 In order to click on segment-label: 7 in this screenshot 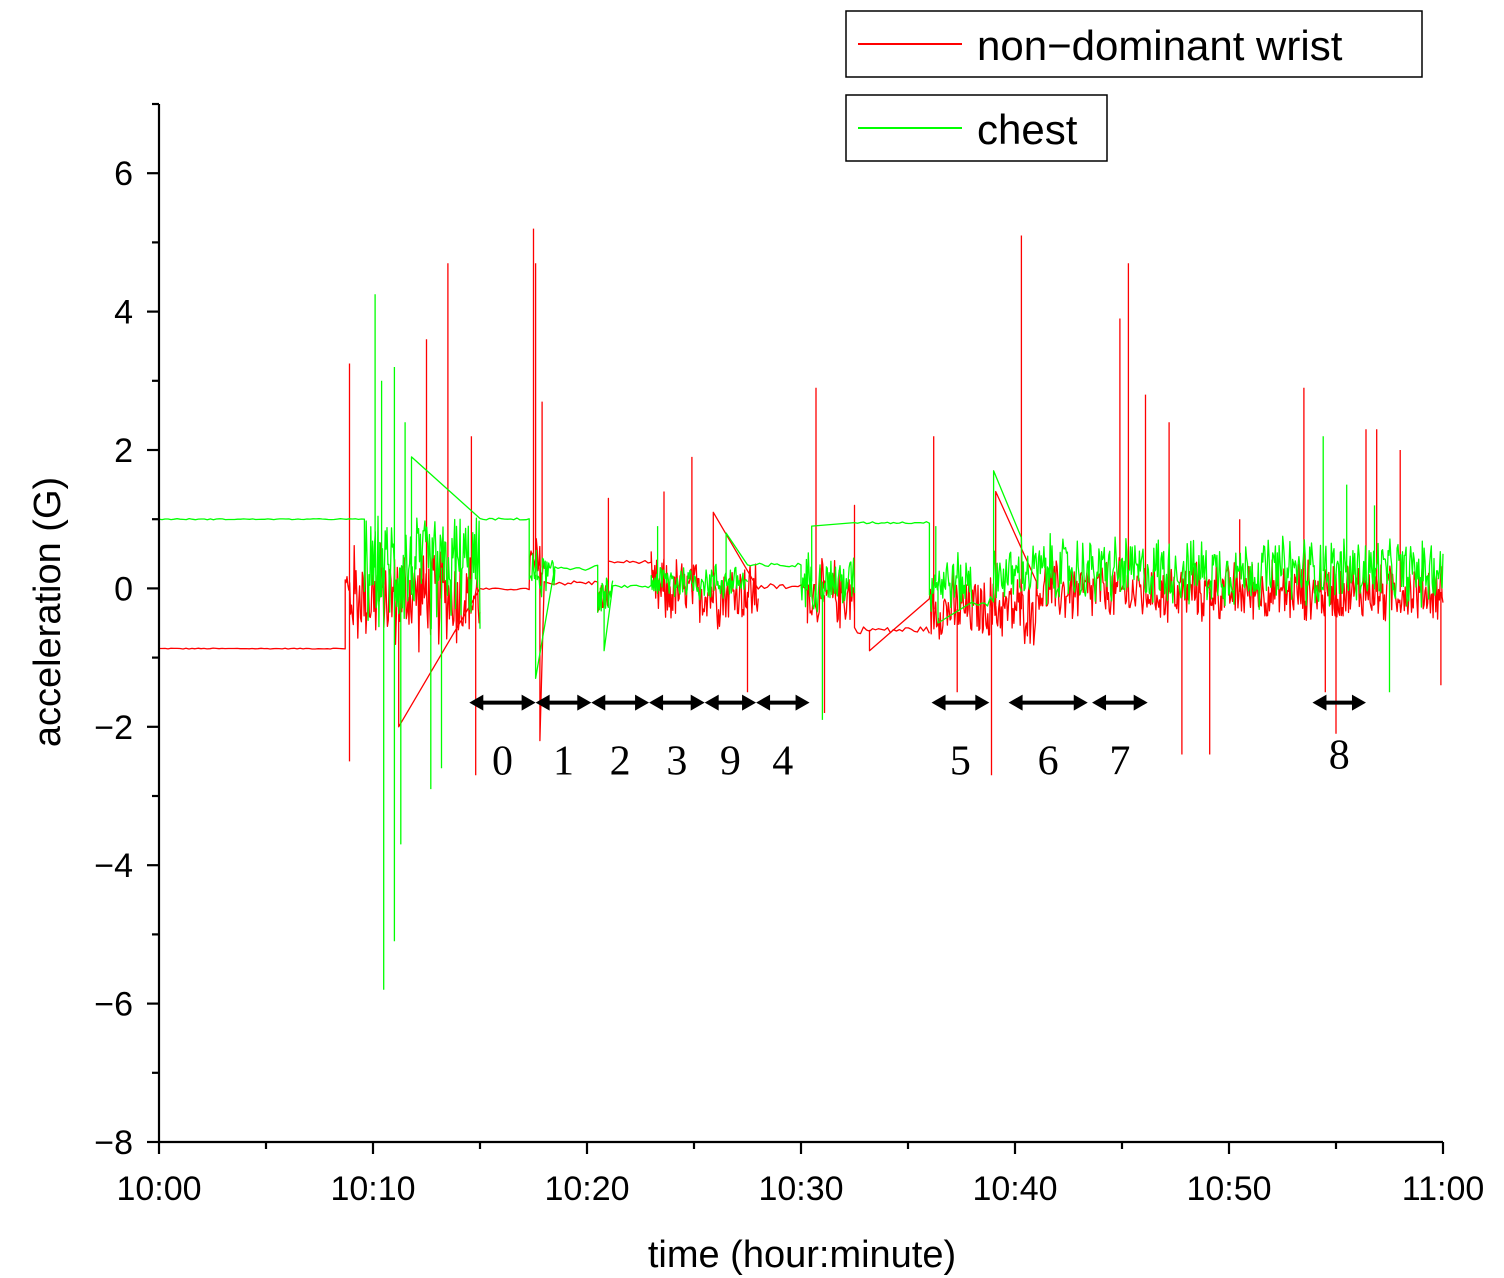, I will do `click(1119, 762)`.